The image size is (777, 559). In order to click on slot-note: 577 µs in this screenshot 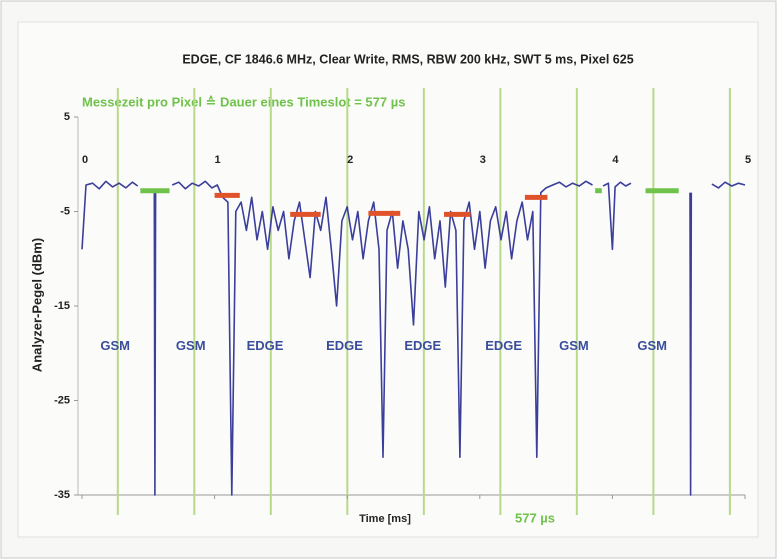, I will do `click(535, 517)`.